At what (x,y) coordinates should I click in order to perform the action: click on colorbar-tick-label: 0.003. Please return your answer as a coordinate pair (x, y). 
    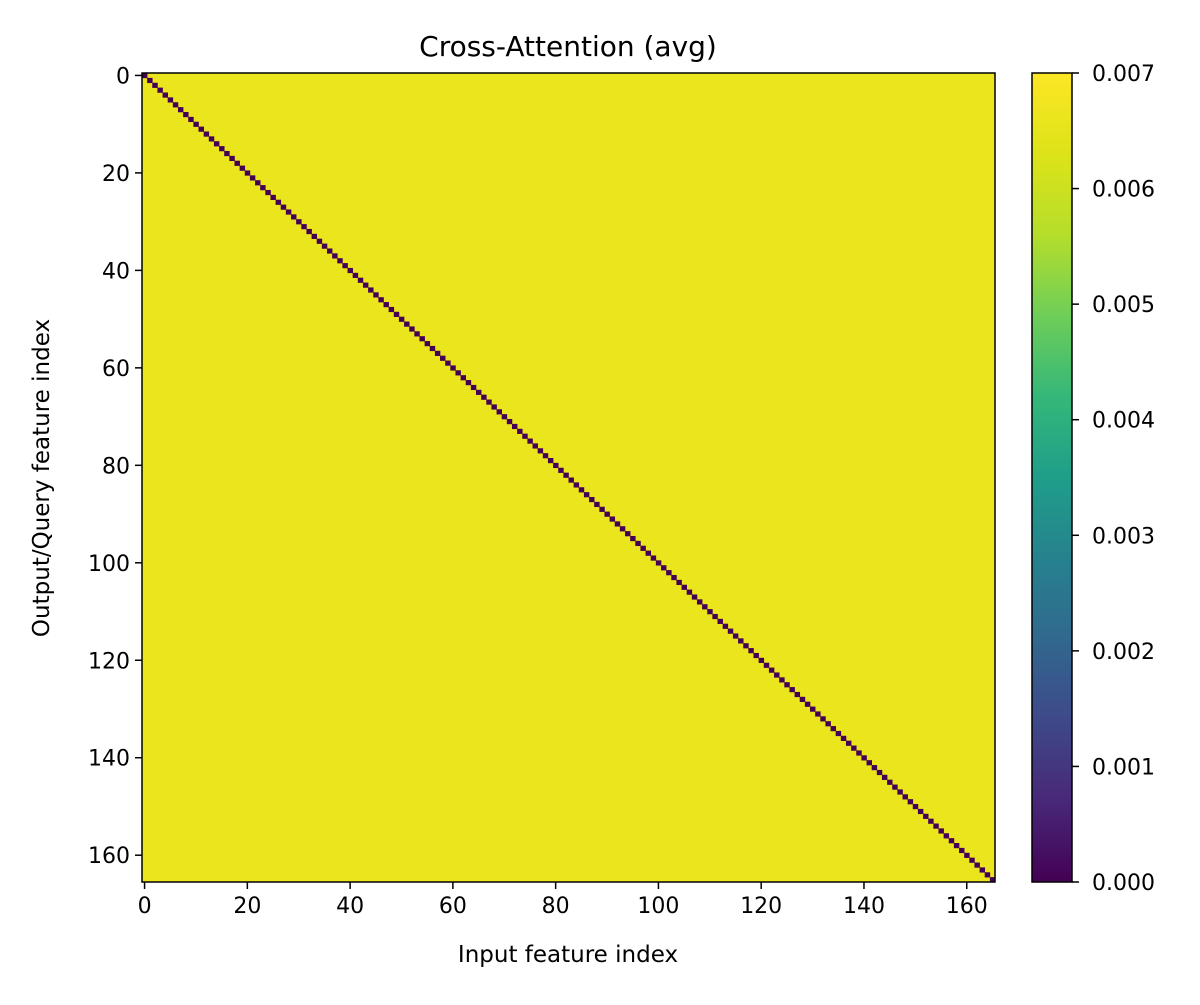
    Looking at the image, I should click on (1123, 536).